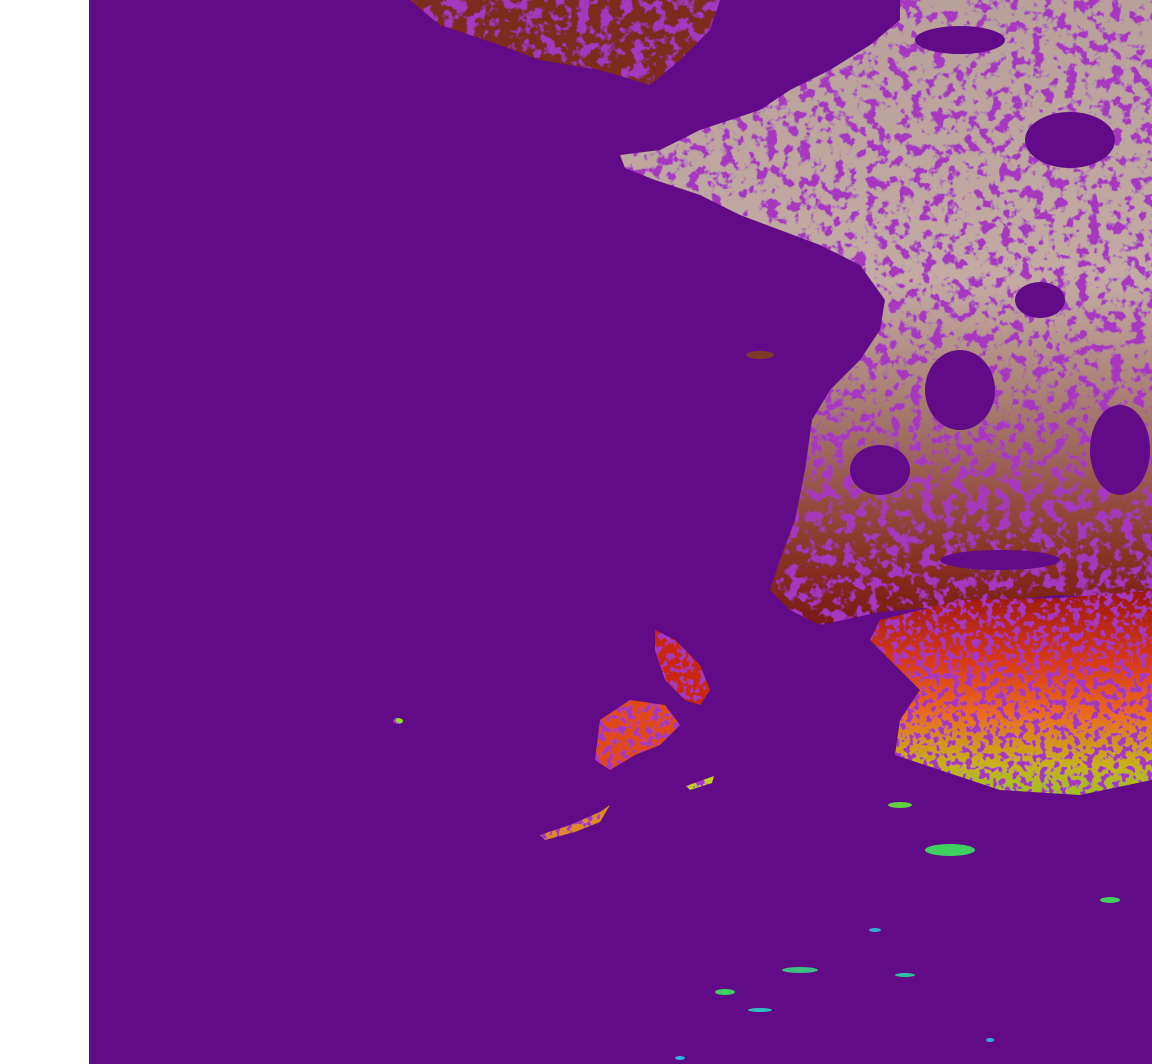  What do you see at coordinates (44, 532) in the screenshot?
I see `left-margin` at bounding box center [44, 532].